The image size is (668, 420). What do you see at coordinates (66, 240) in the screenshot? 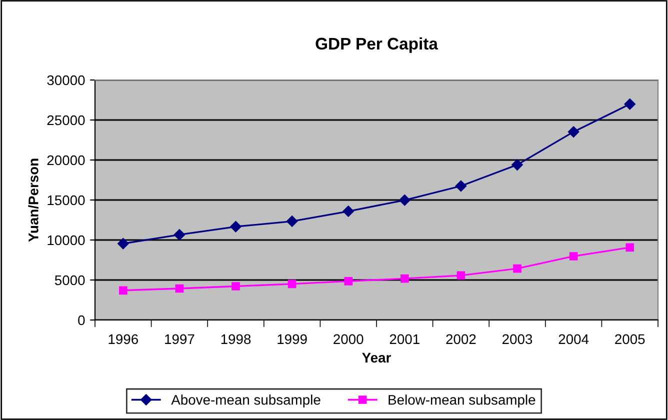
I see `y-tick-label: 10000` at bounding box center [66, 240].